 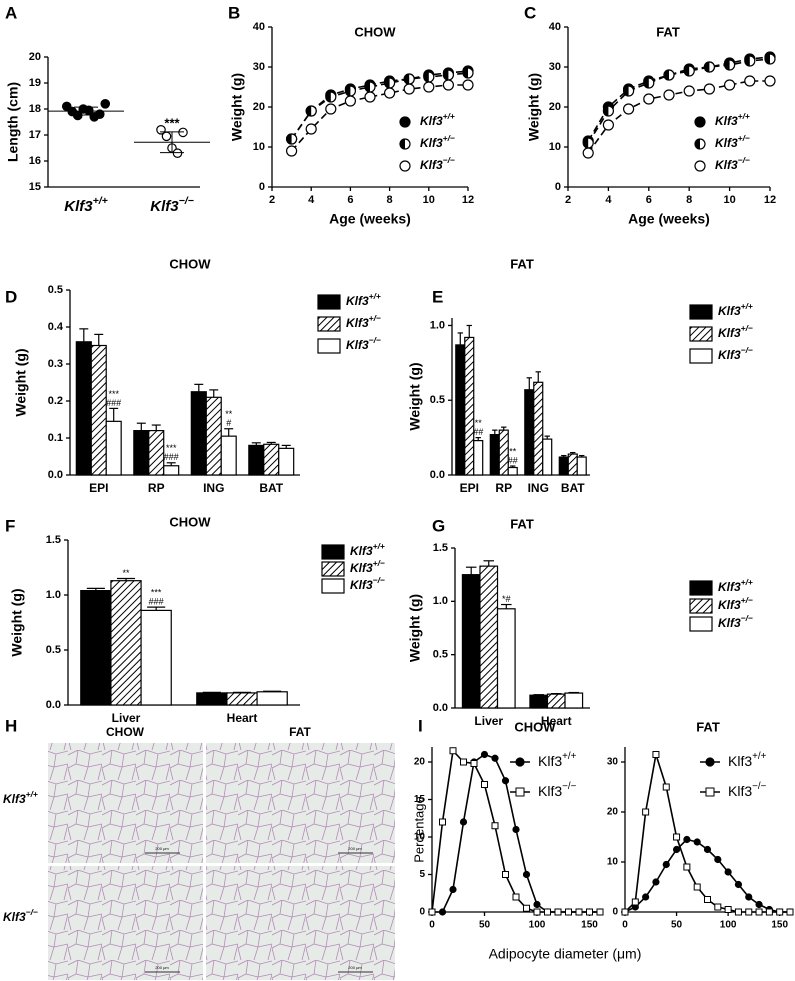 What do you see at coordinates (10, 525) in the screenshot?
I see `panel-letter: F` at bounding box center [10, 525].